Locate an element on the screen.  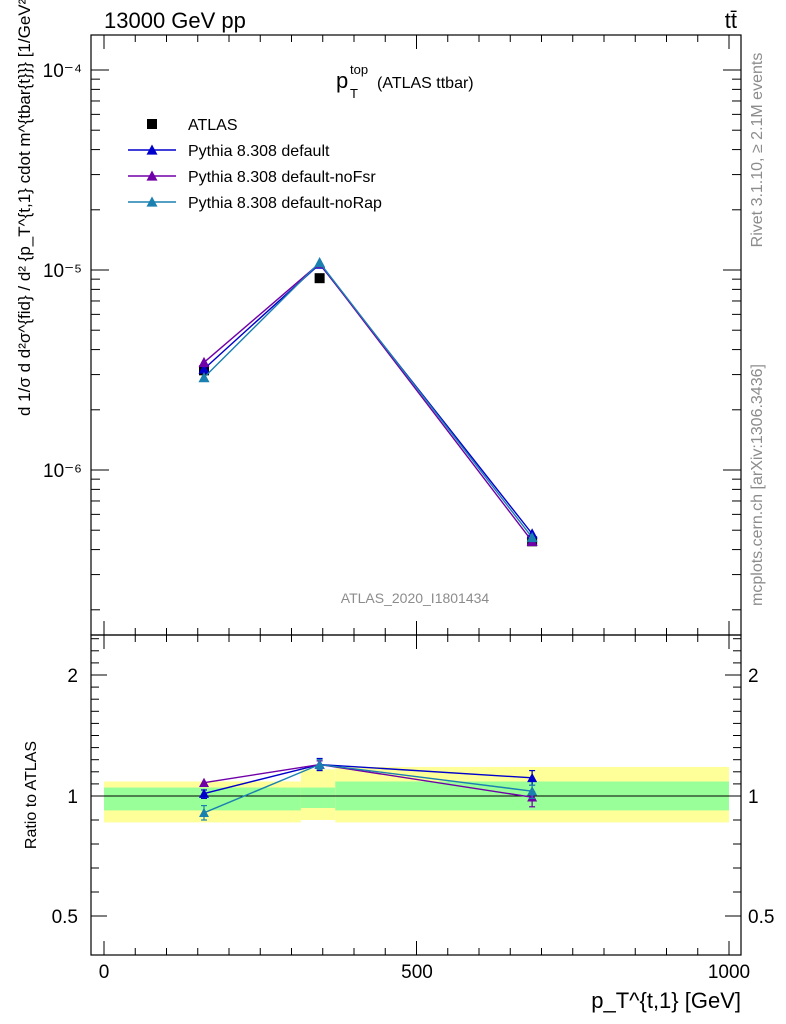
title-main: p is located at coordinates (342, 80).